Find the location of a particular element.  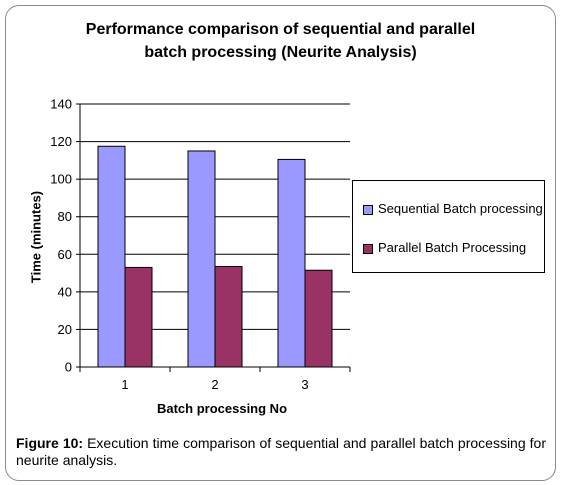

x-tick-label-2: 2 is located at coordinates (214, 384).